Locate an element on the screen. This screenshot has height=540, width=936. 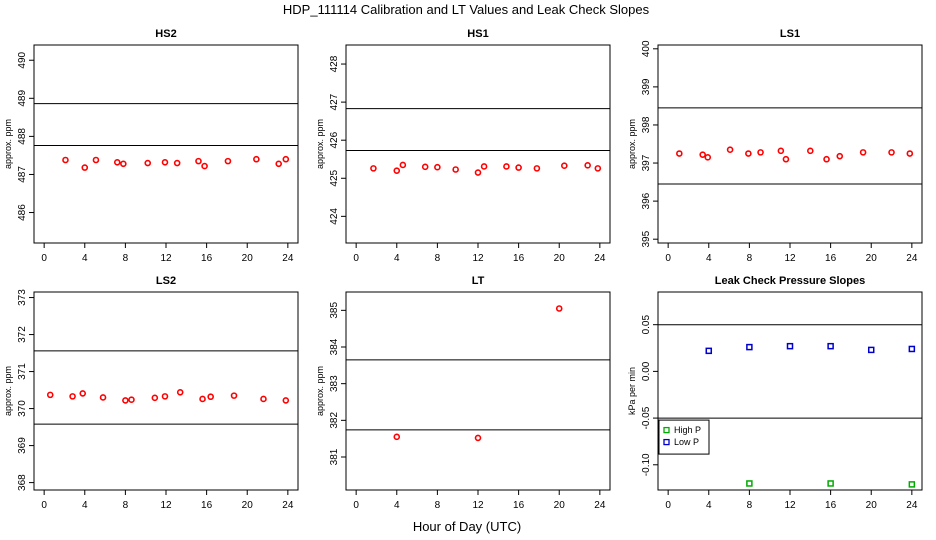
y-tick-label: 428 is located at coordinates (334, 63).